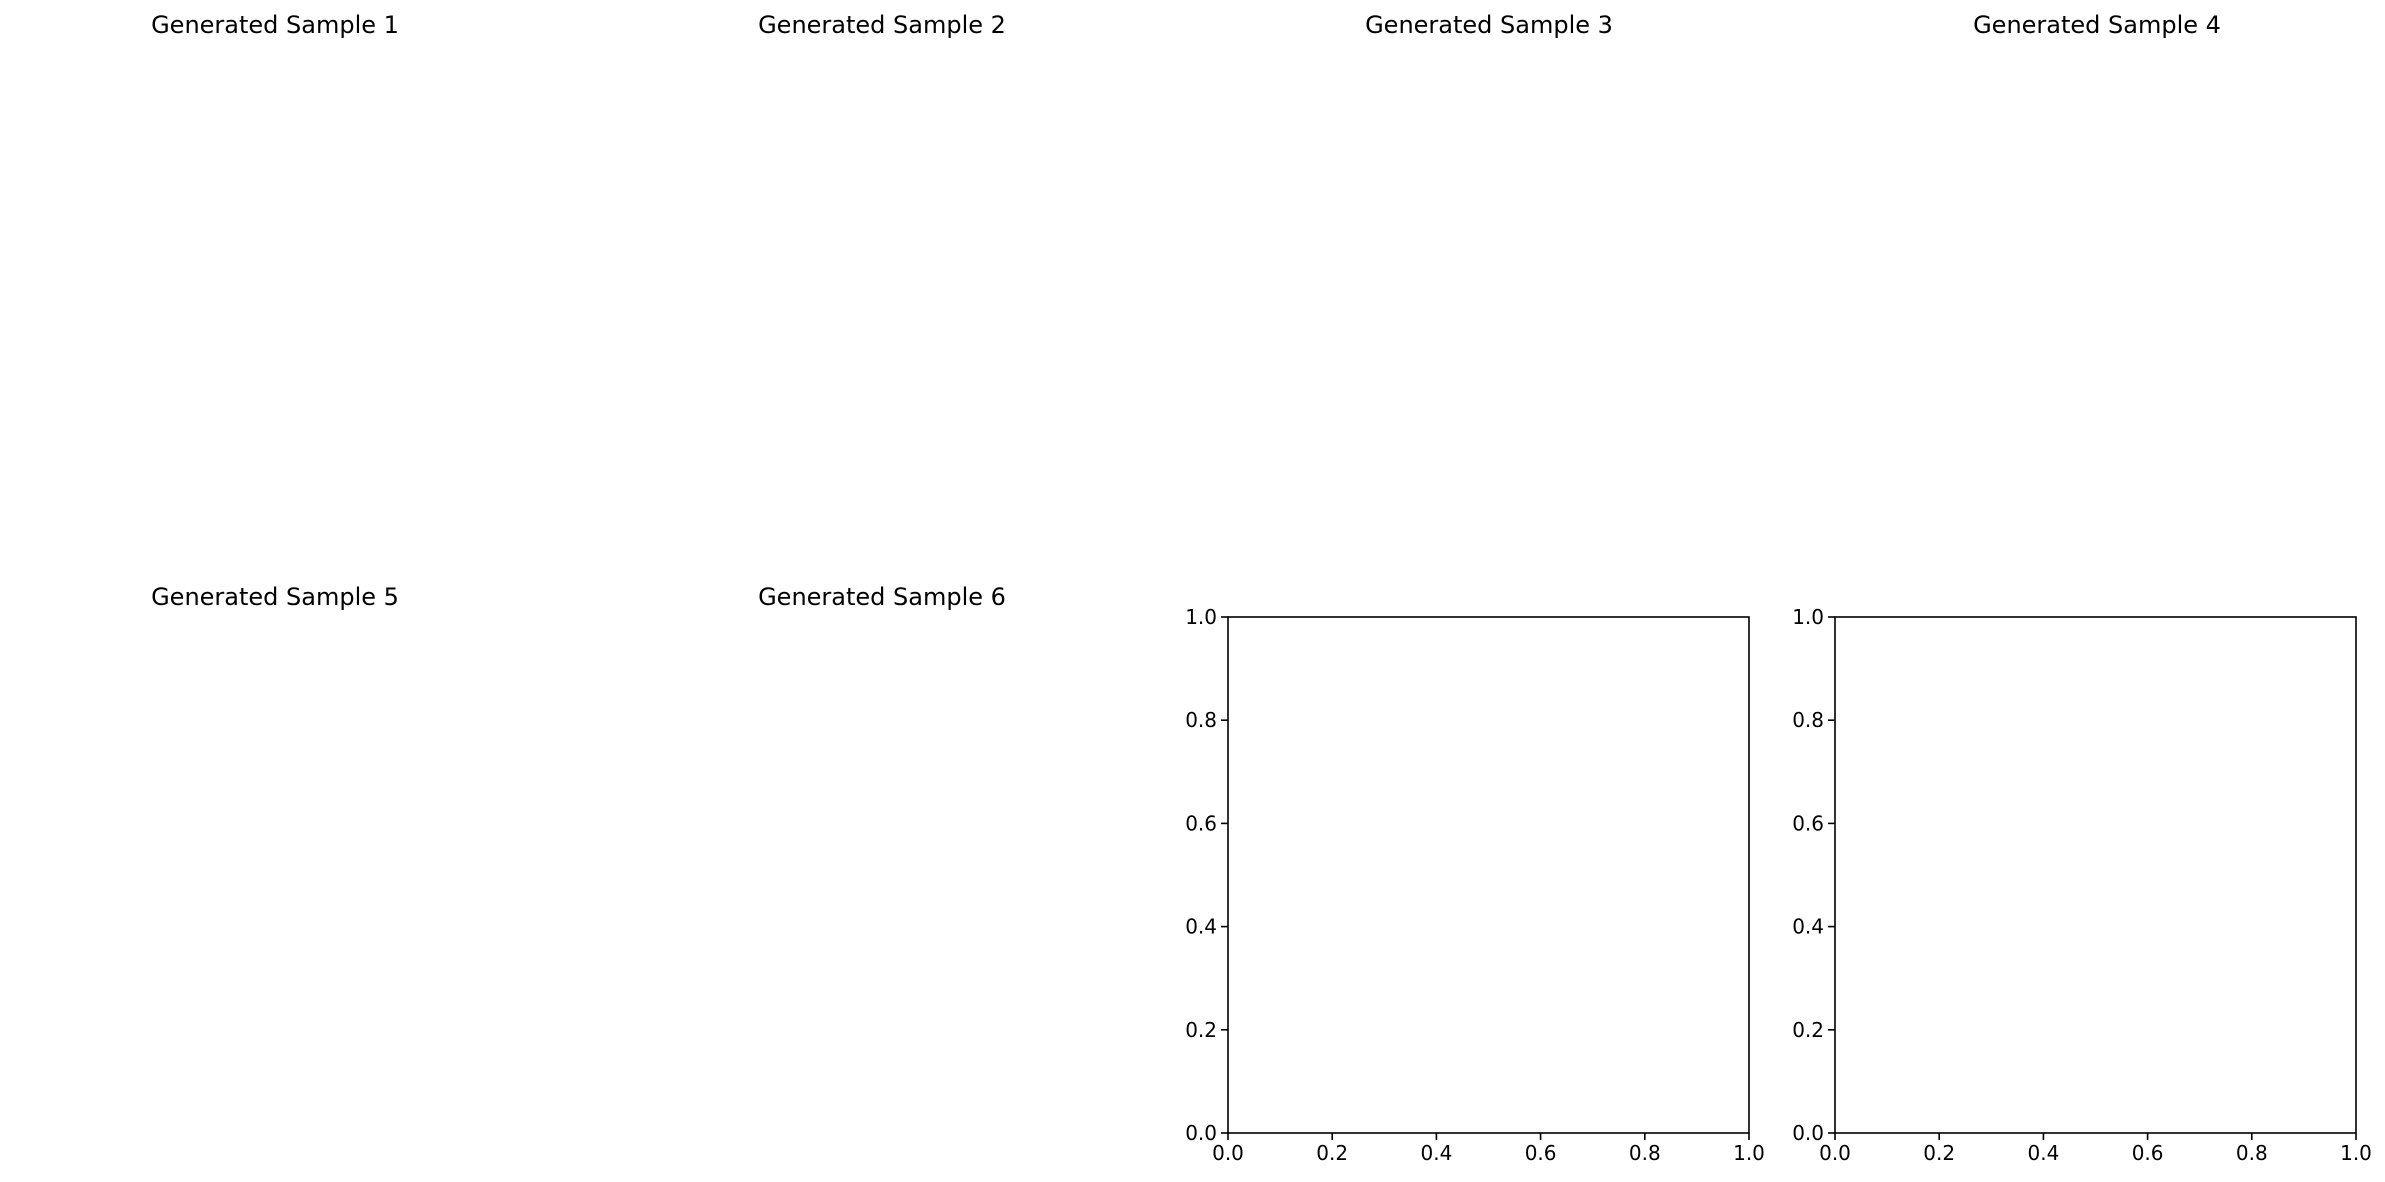 Image resolution: width=2385 pixels, height=1182 pixels. Describe the element at coordinates (882, 25) in the screenshot. I see `panel-title-sample-2: Generated Sample 2` at that location.